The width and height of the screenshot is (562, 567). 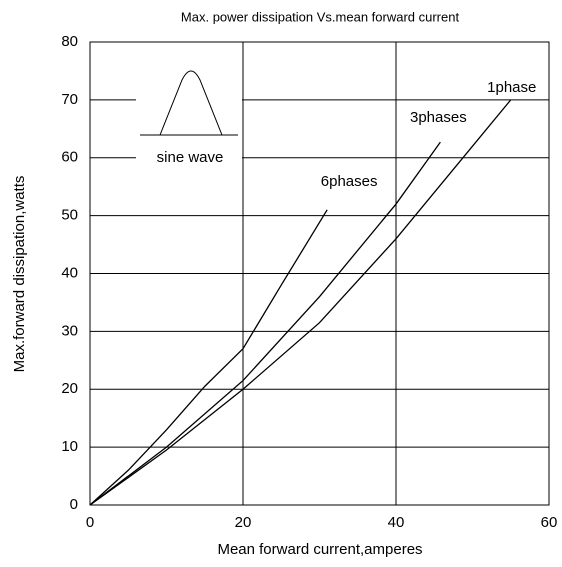 I want to click on y-tick-label: 10, so click(x=69, y=446).